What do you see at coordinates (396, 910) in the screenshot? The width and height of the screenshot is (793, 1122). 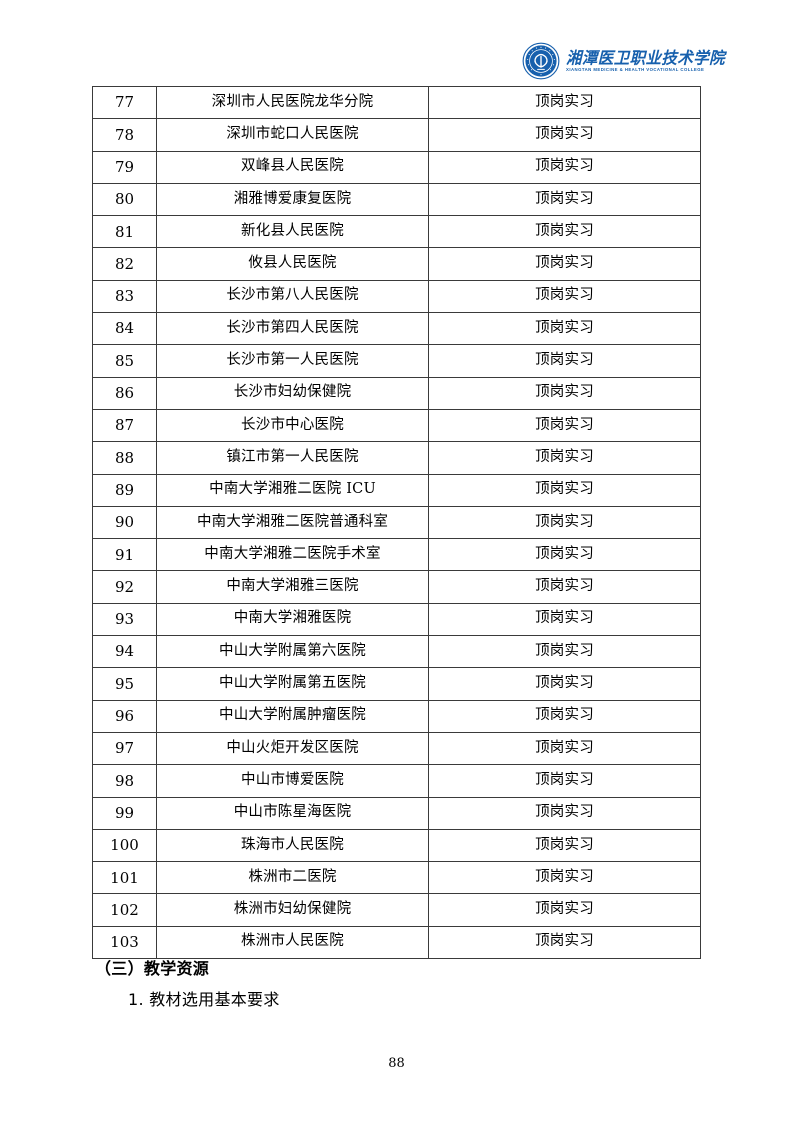 I see `table-row: 102 株洲市妇幼保健院 顶岗实习` at bounding box center [396, 910].